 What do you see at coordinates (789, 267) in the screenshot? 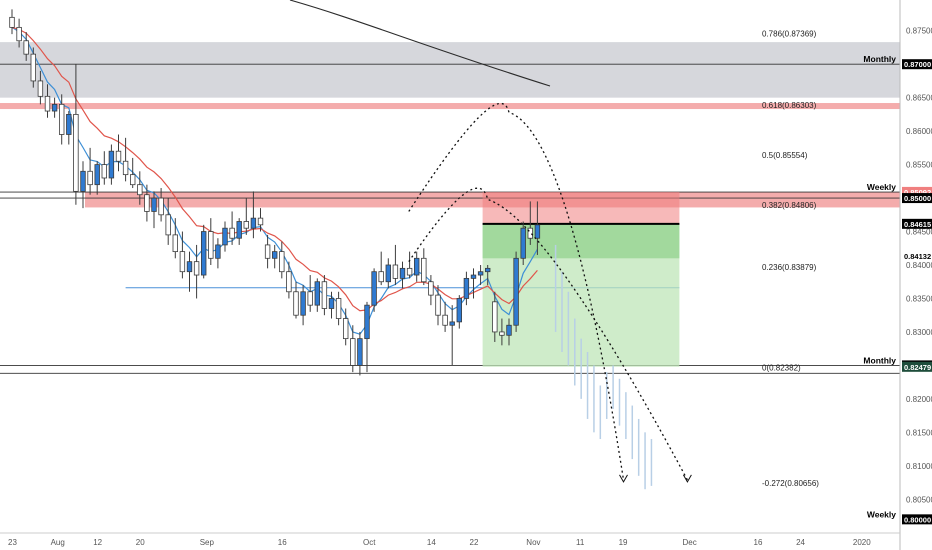
I see `fib-label: 0.236(0.83879)` at bounding box center [789, 267].